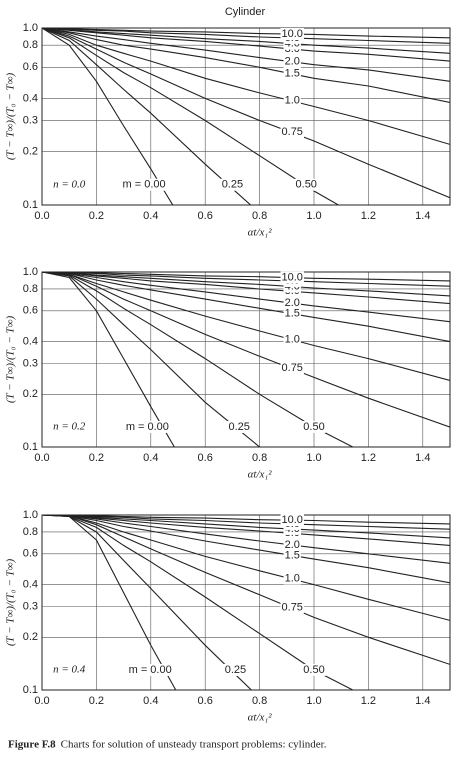 The width and height of the screenshot is (461, 760). What do you see at coordinates (205, 458) in the screenshot?
I see `x-tick-label: 0.6` at bounding box center [205, 458].